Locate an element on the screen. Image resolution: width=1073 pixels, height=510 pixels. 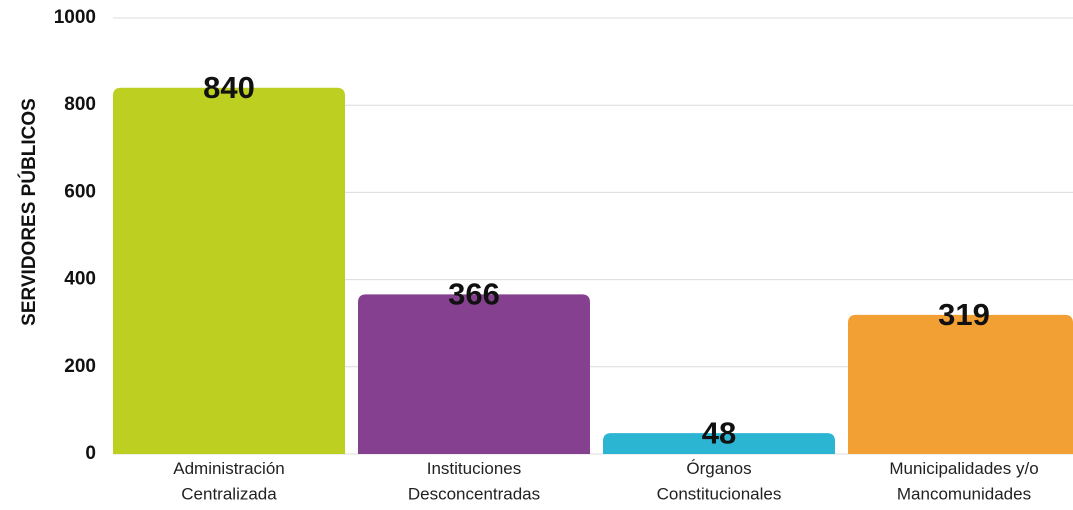
value-label: 366 is located at coordinates (474, 294).